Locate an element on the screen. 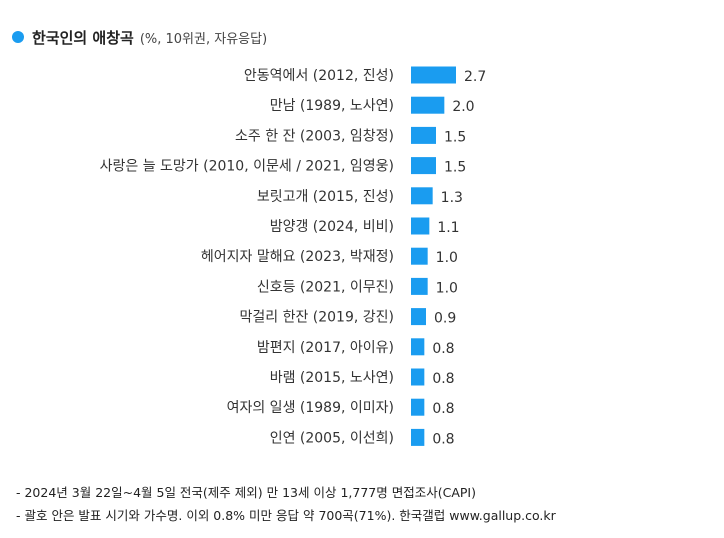 The width and height of the screenshot is (724, 538). category-label: 밤편지 (2017, 아이유) is located at coordinates (325, 348).